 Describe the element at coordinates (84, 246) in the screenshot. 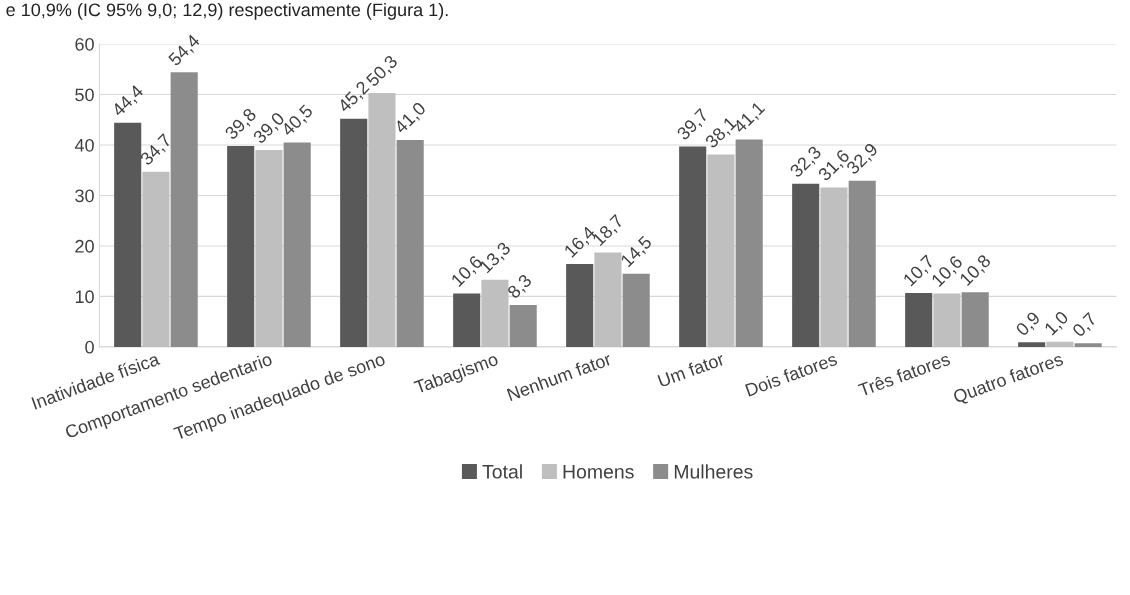

I see `y-tick-label: 20` at that location.